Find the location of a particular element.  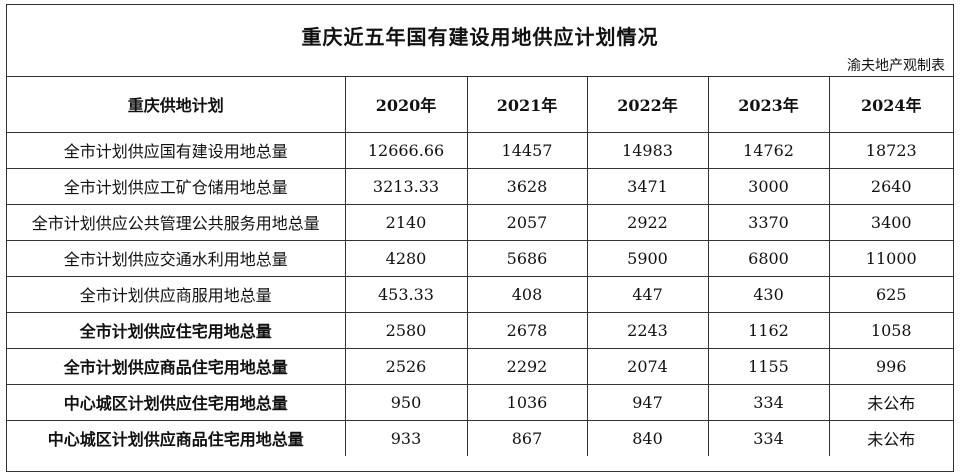

value-cell: 1058 is located at coordinates (890, 330).